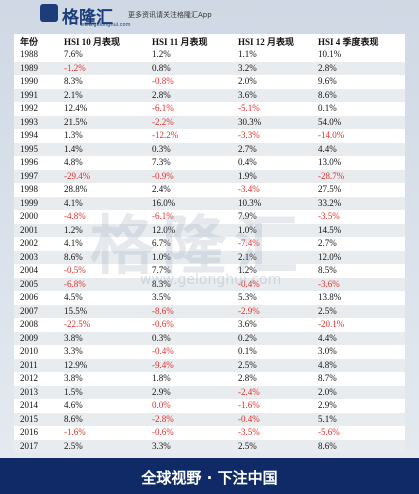 The height and width of the screenshot is (494, 419). Describe the element at coordinates (29, 283) in the screenshot. I see `year-cell: 2005` at that location.